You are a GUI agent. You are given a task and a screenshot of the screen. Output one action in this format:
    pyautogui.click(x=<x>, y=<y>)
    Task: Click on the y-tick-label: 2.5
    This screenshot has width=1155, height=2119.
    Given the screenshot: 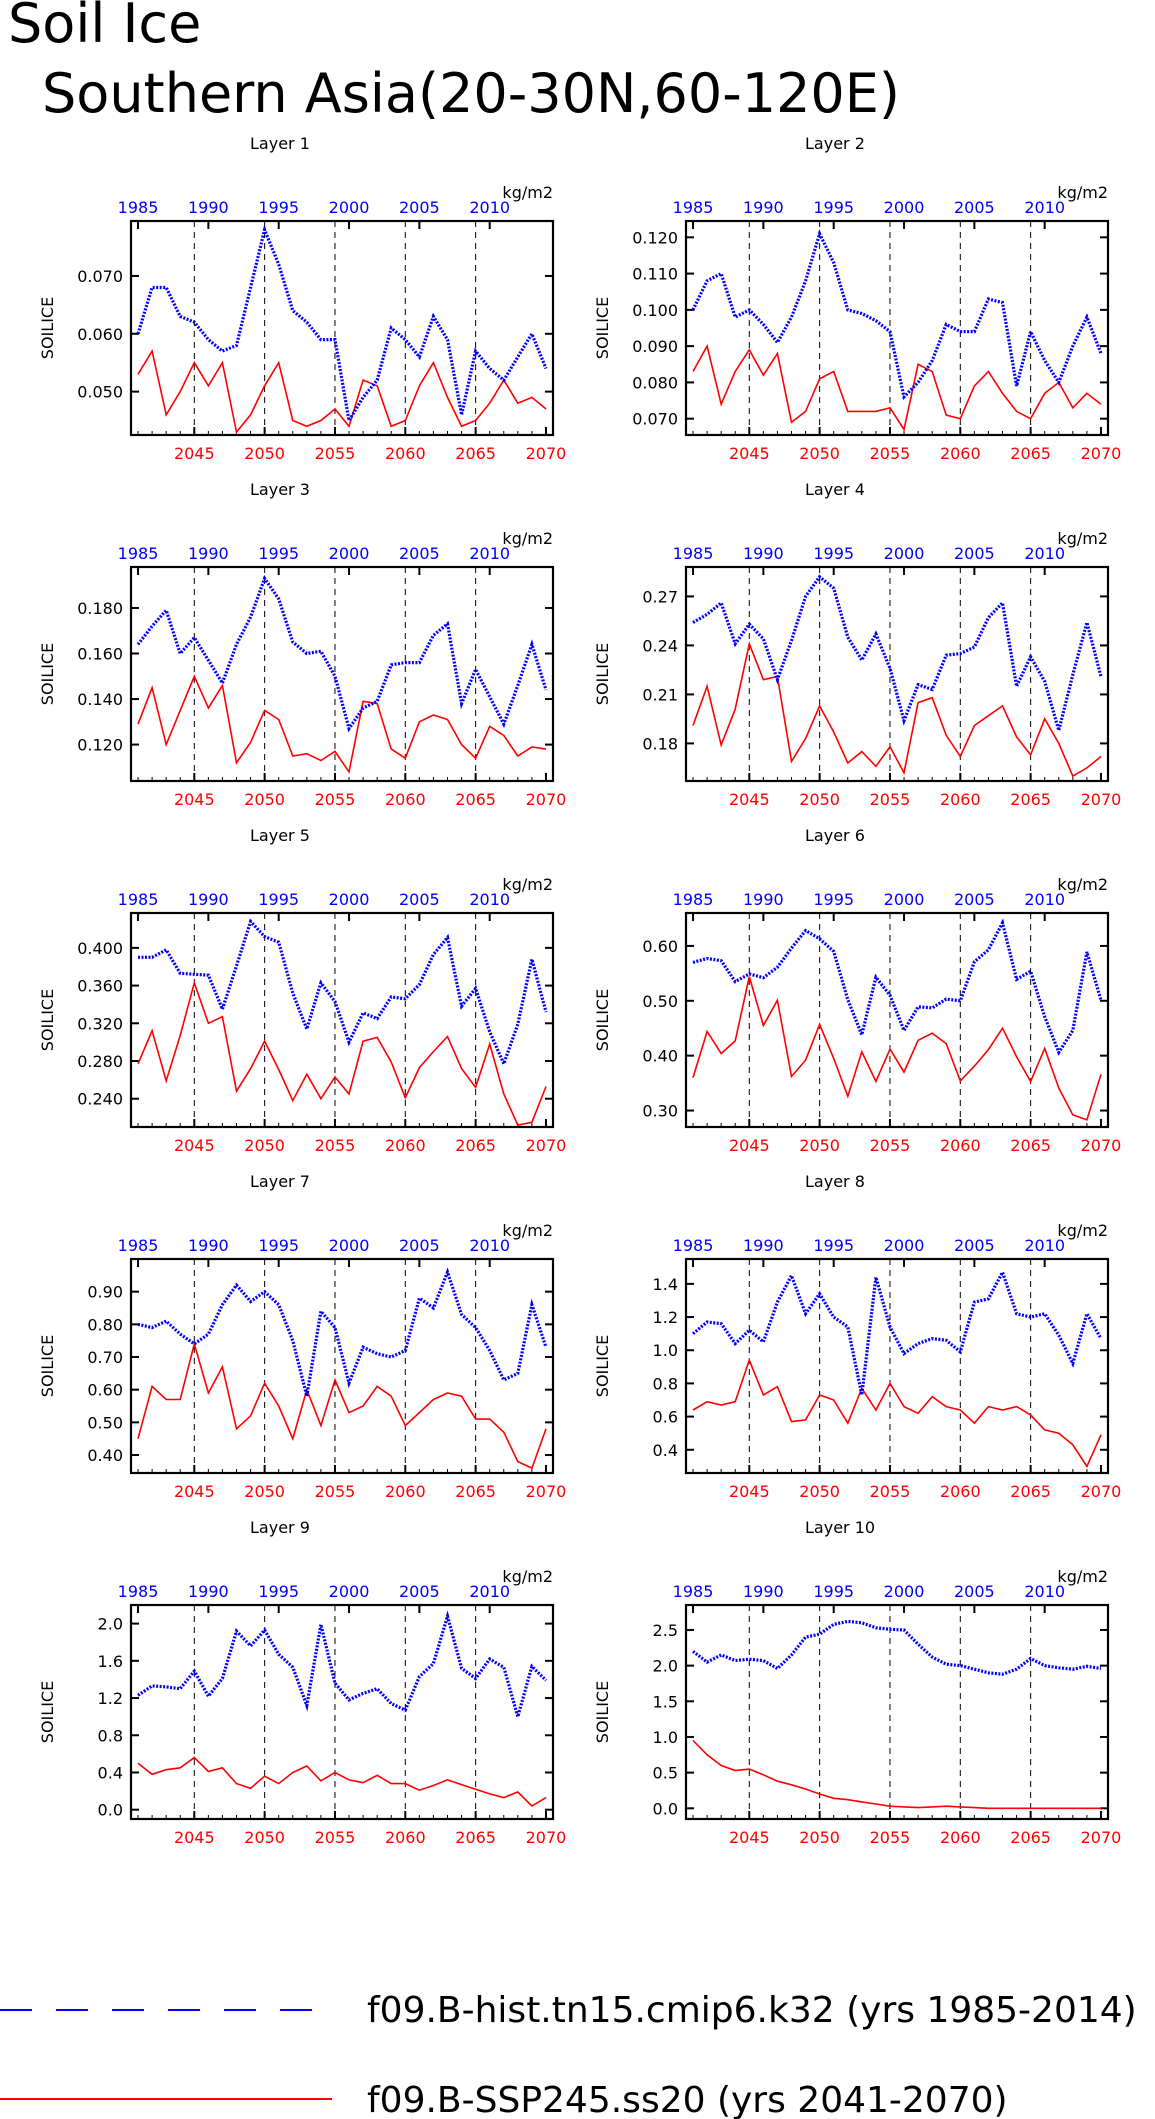 What is the action you would take?
    pyautogui.click(x=665, y=1630)
    